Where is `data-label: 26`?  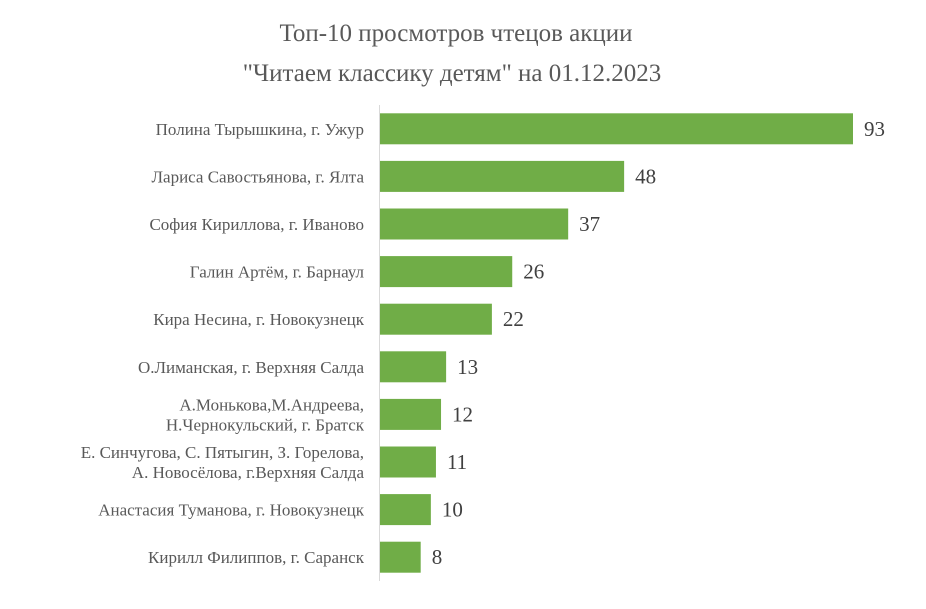 data-label: 26 is located at coordinates (533, 272).